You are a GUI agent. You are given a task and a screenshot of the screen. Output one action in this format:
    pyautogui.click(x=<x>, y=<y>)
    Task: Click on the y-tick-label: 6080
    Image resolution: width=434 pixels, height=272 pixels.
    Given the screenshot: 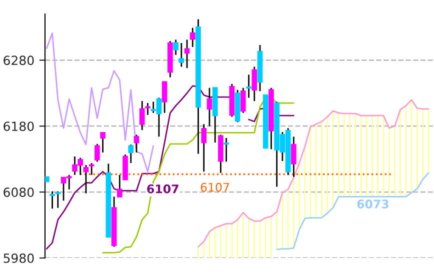 What is the action you would take?
    pyautogui.click(x=19, y=192)
    